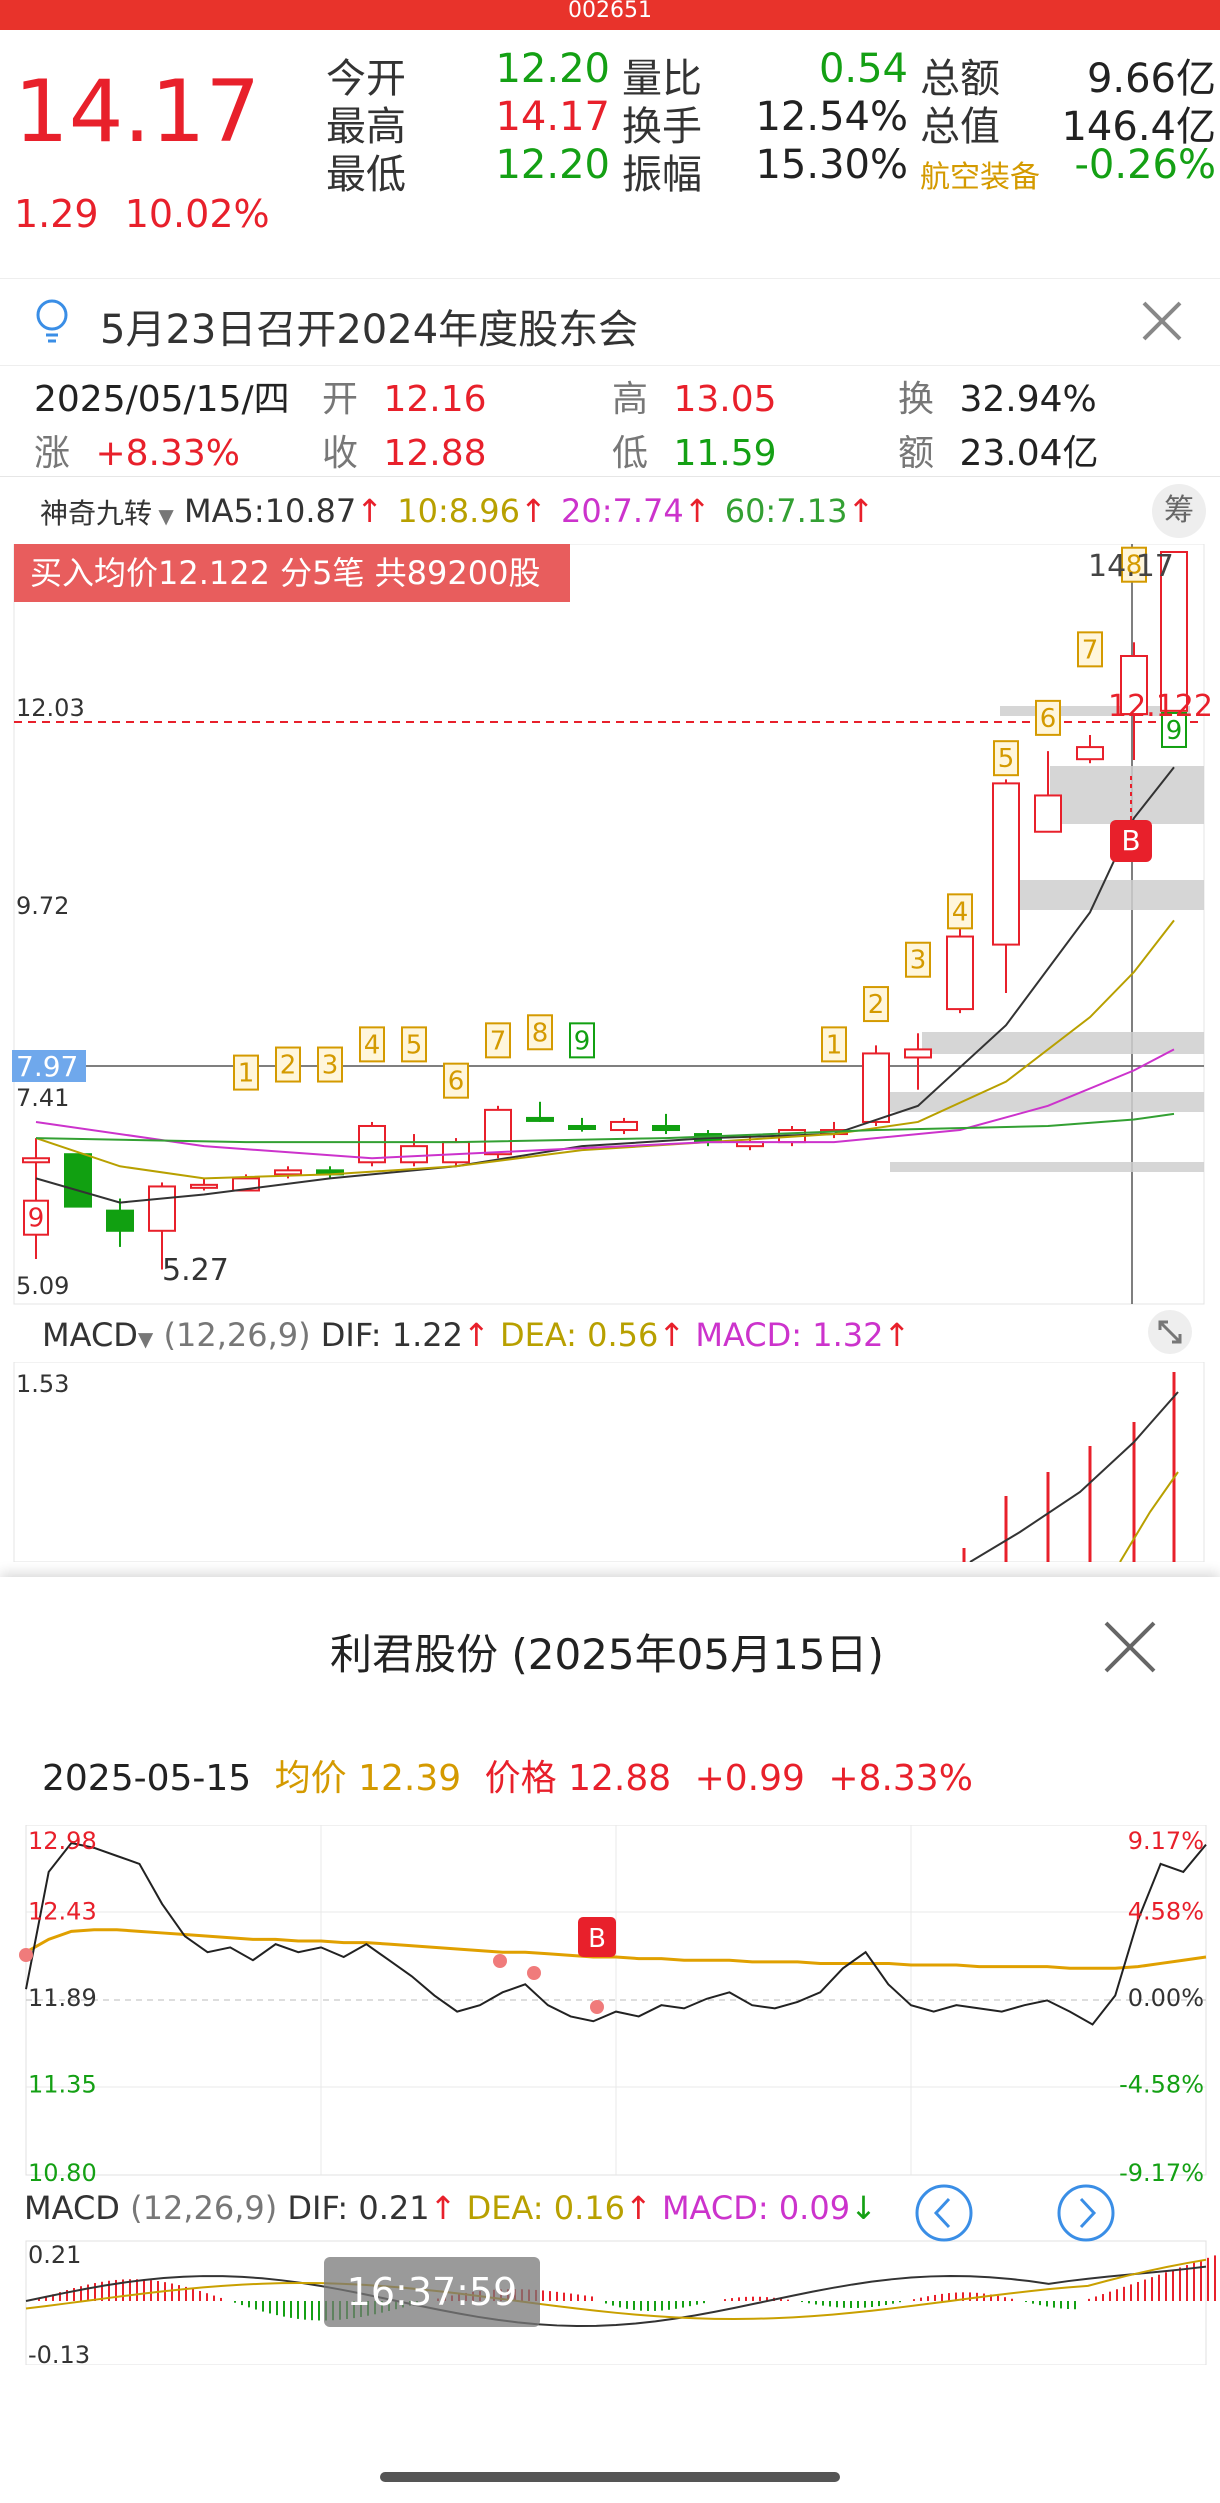  What do you see at coordinates (610, 476) in the screenshot?
I see `divider` at bounding box center [610, 476].